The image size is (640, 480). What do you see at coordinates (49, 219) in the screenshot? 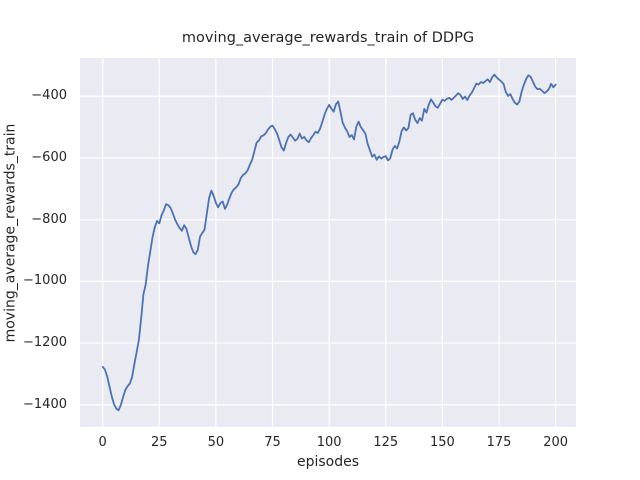
I see `y-tick-label: −800` at bounding box center [49, 219].